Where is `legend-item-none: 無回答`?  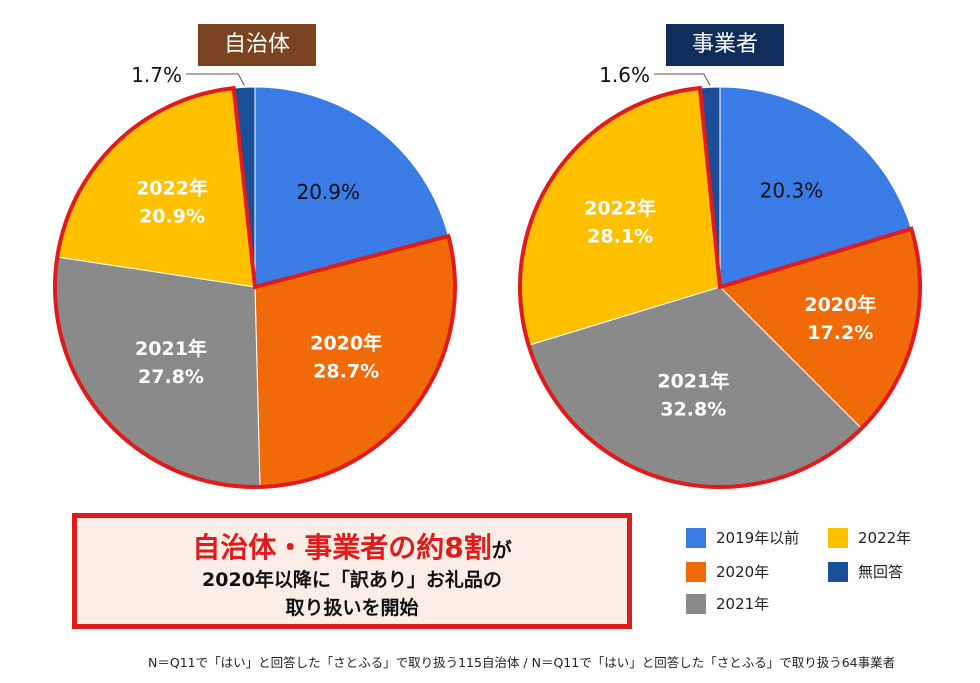
legend-item-none: 無回答 is located at coordinates (865, 572).